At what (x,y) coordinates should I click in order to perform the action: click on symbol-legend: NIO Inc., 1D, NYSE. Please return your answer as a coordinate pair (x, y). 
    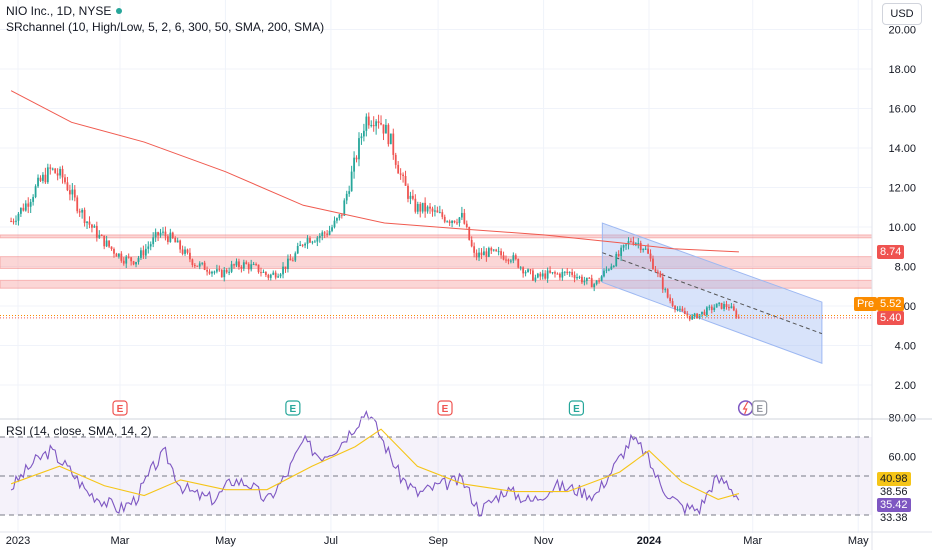
    Looking at the image, I should click on (64, 11).